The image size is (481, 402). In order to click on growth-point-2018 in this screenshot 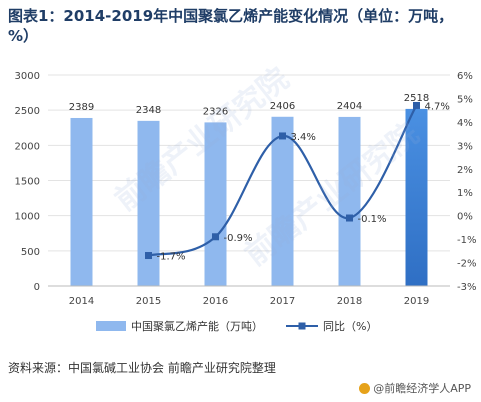, I will do `click(349, 218)`.